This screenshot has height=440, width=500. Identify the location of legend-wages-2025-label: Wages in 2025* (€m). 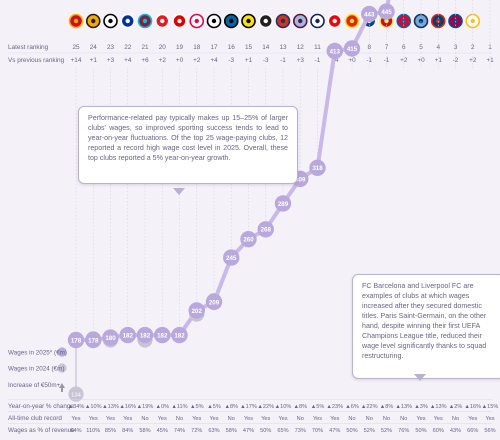
(37, 353).